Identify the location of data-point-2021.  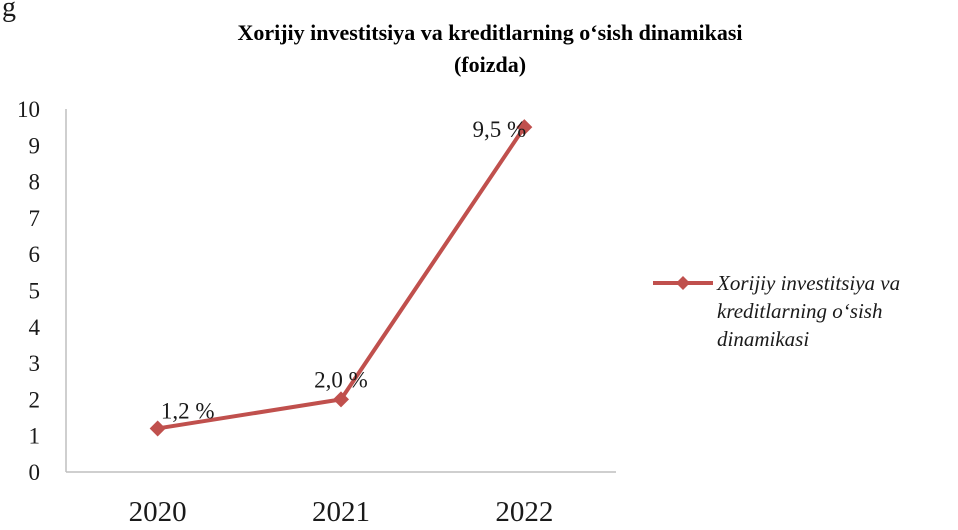
(341, 399).